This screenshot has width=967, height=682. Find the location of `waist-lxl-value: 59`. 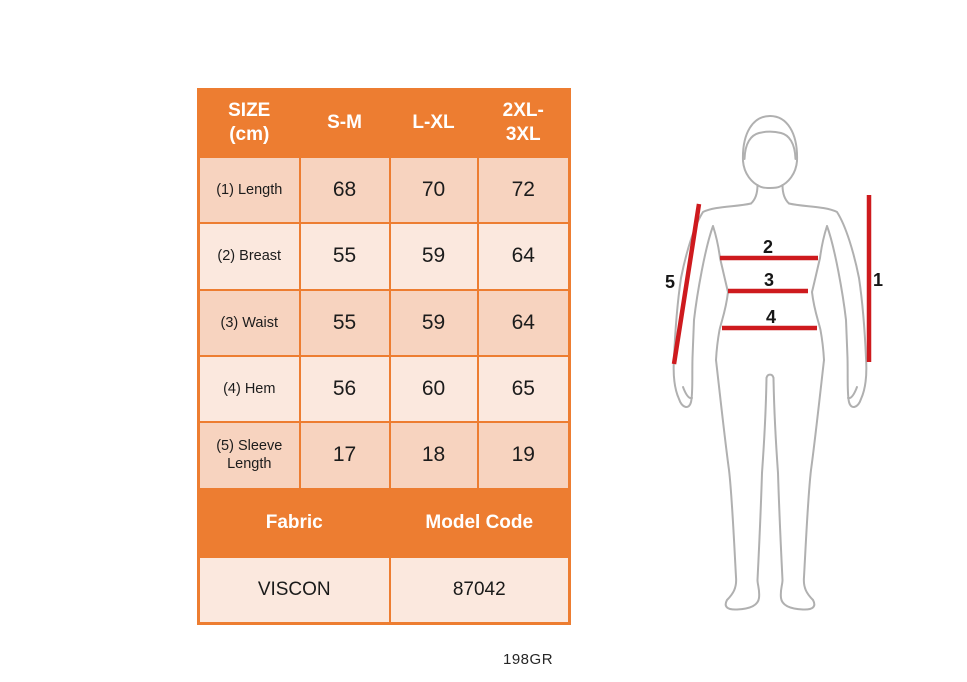

waist-lxl-value: 59 is located at coordinates (433, 322).